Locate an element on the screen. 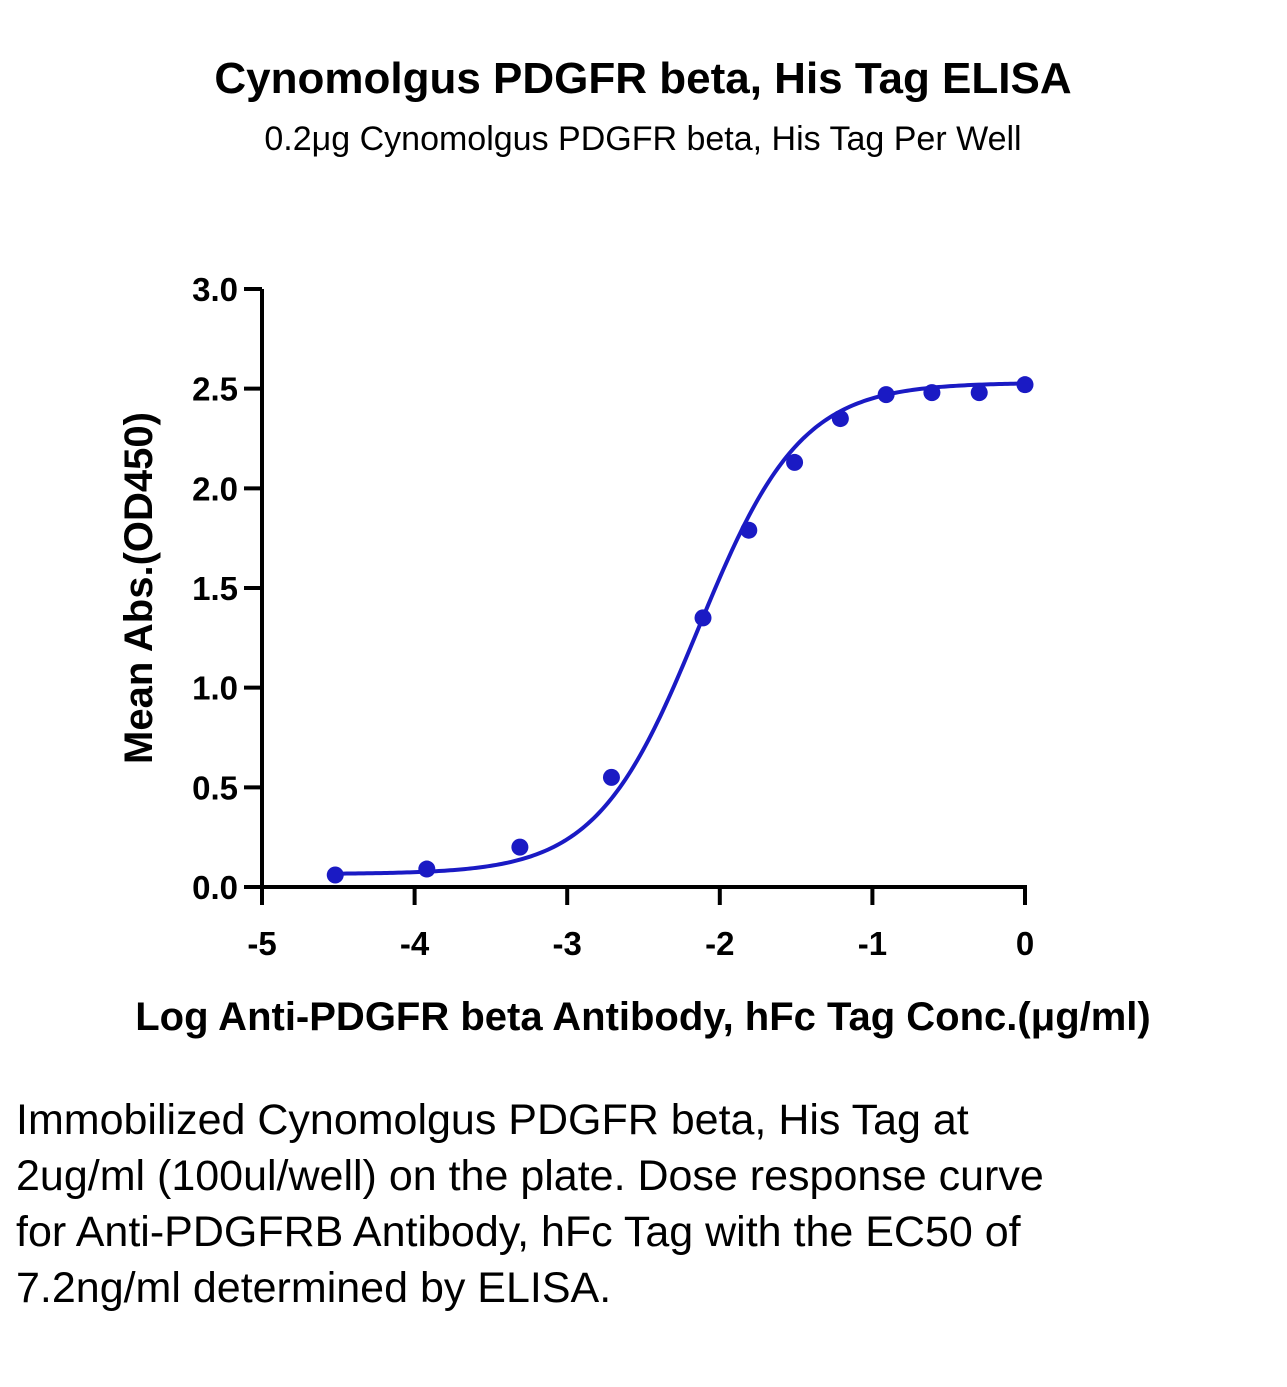  y-tick-label: 1.0 is located at coordinates (215, 688).